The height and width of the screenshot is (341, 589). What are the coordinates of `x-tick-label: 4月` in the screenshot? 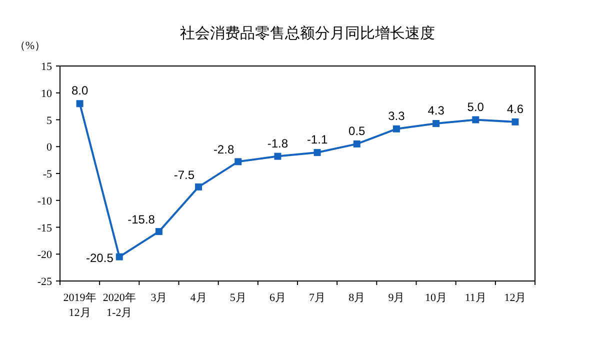 It's located at (198, 298).